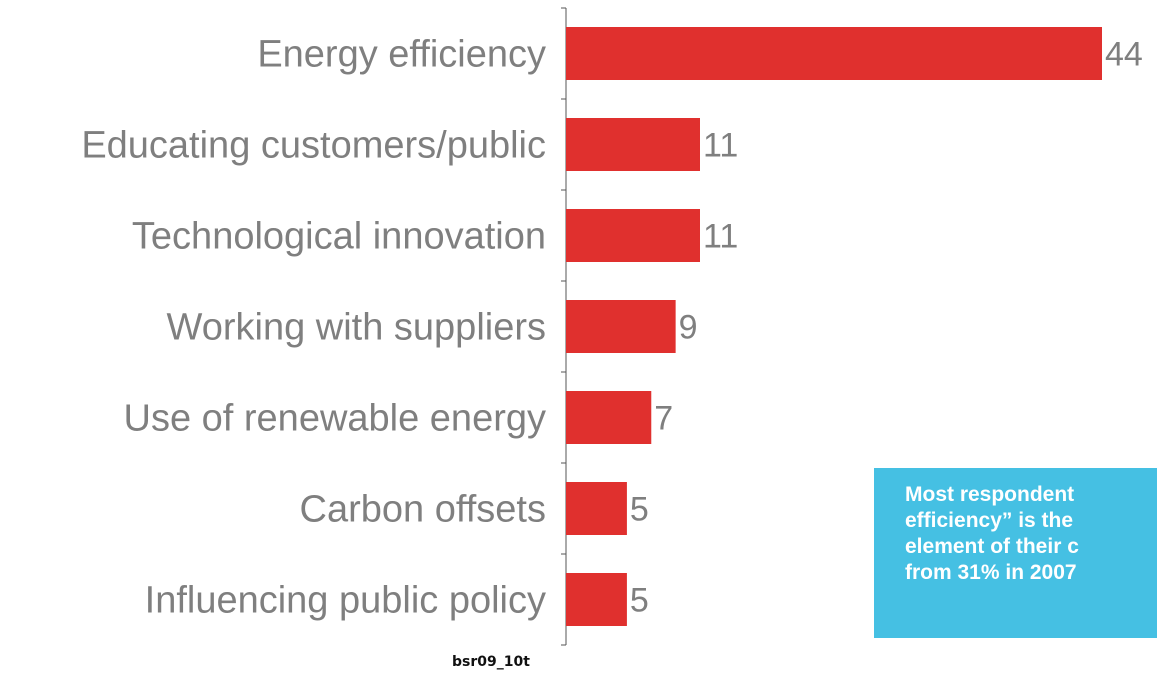 This screenshot has width=1157, height=676. What do you see at coordinates (313, 146) in the screenshot?
I see `category-label: Educating customers/public` at bounding box center [313, 146].